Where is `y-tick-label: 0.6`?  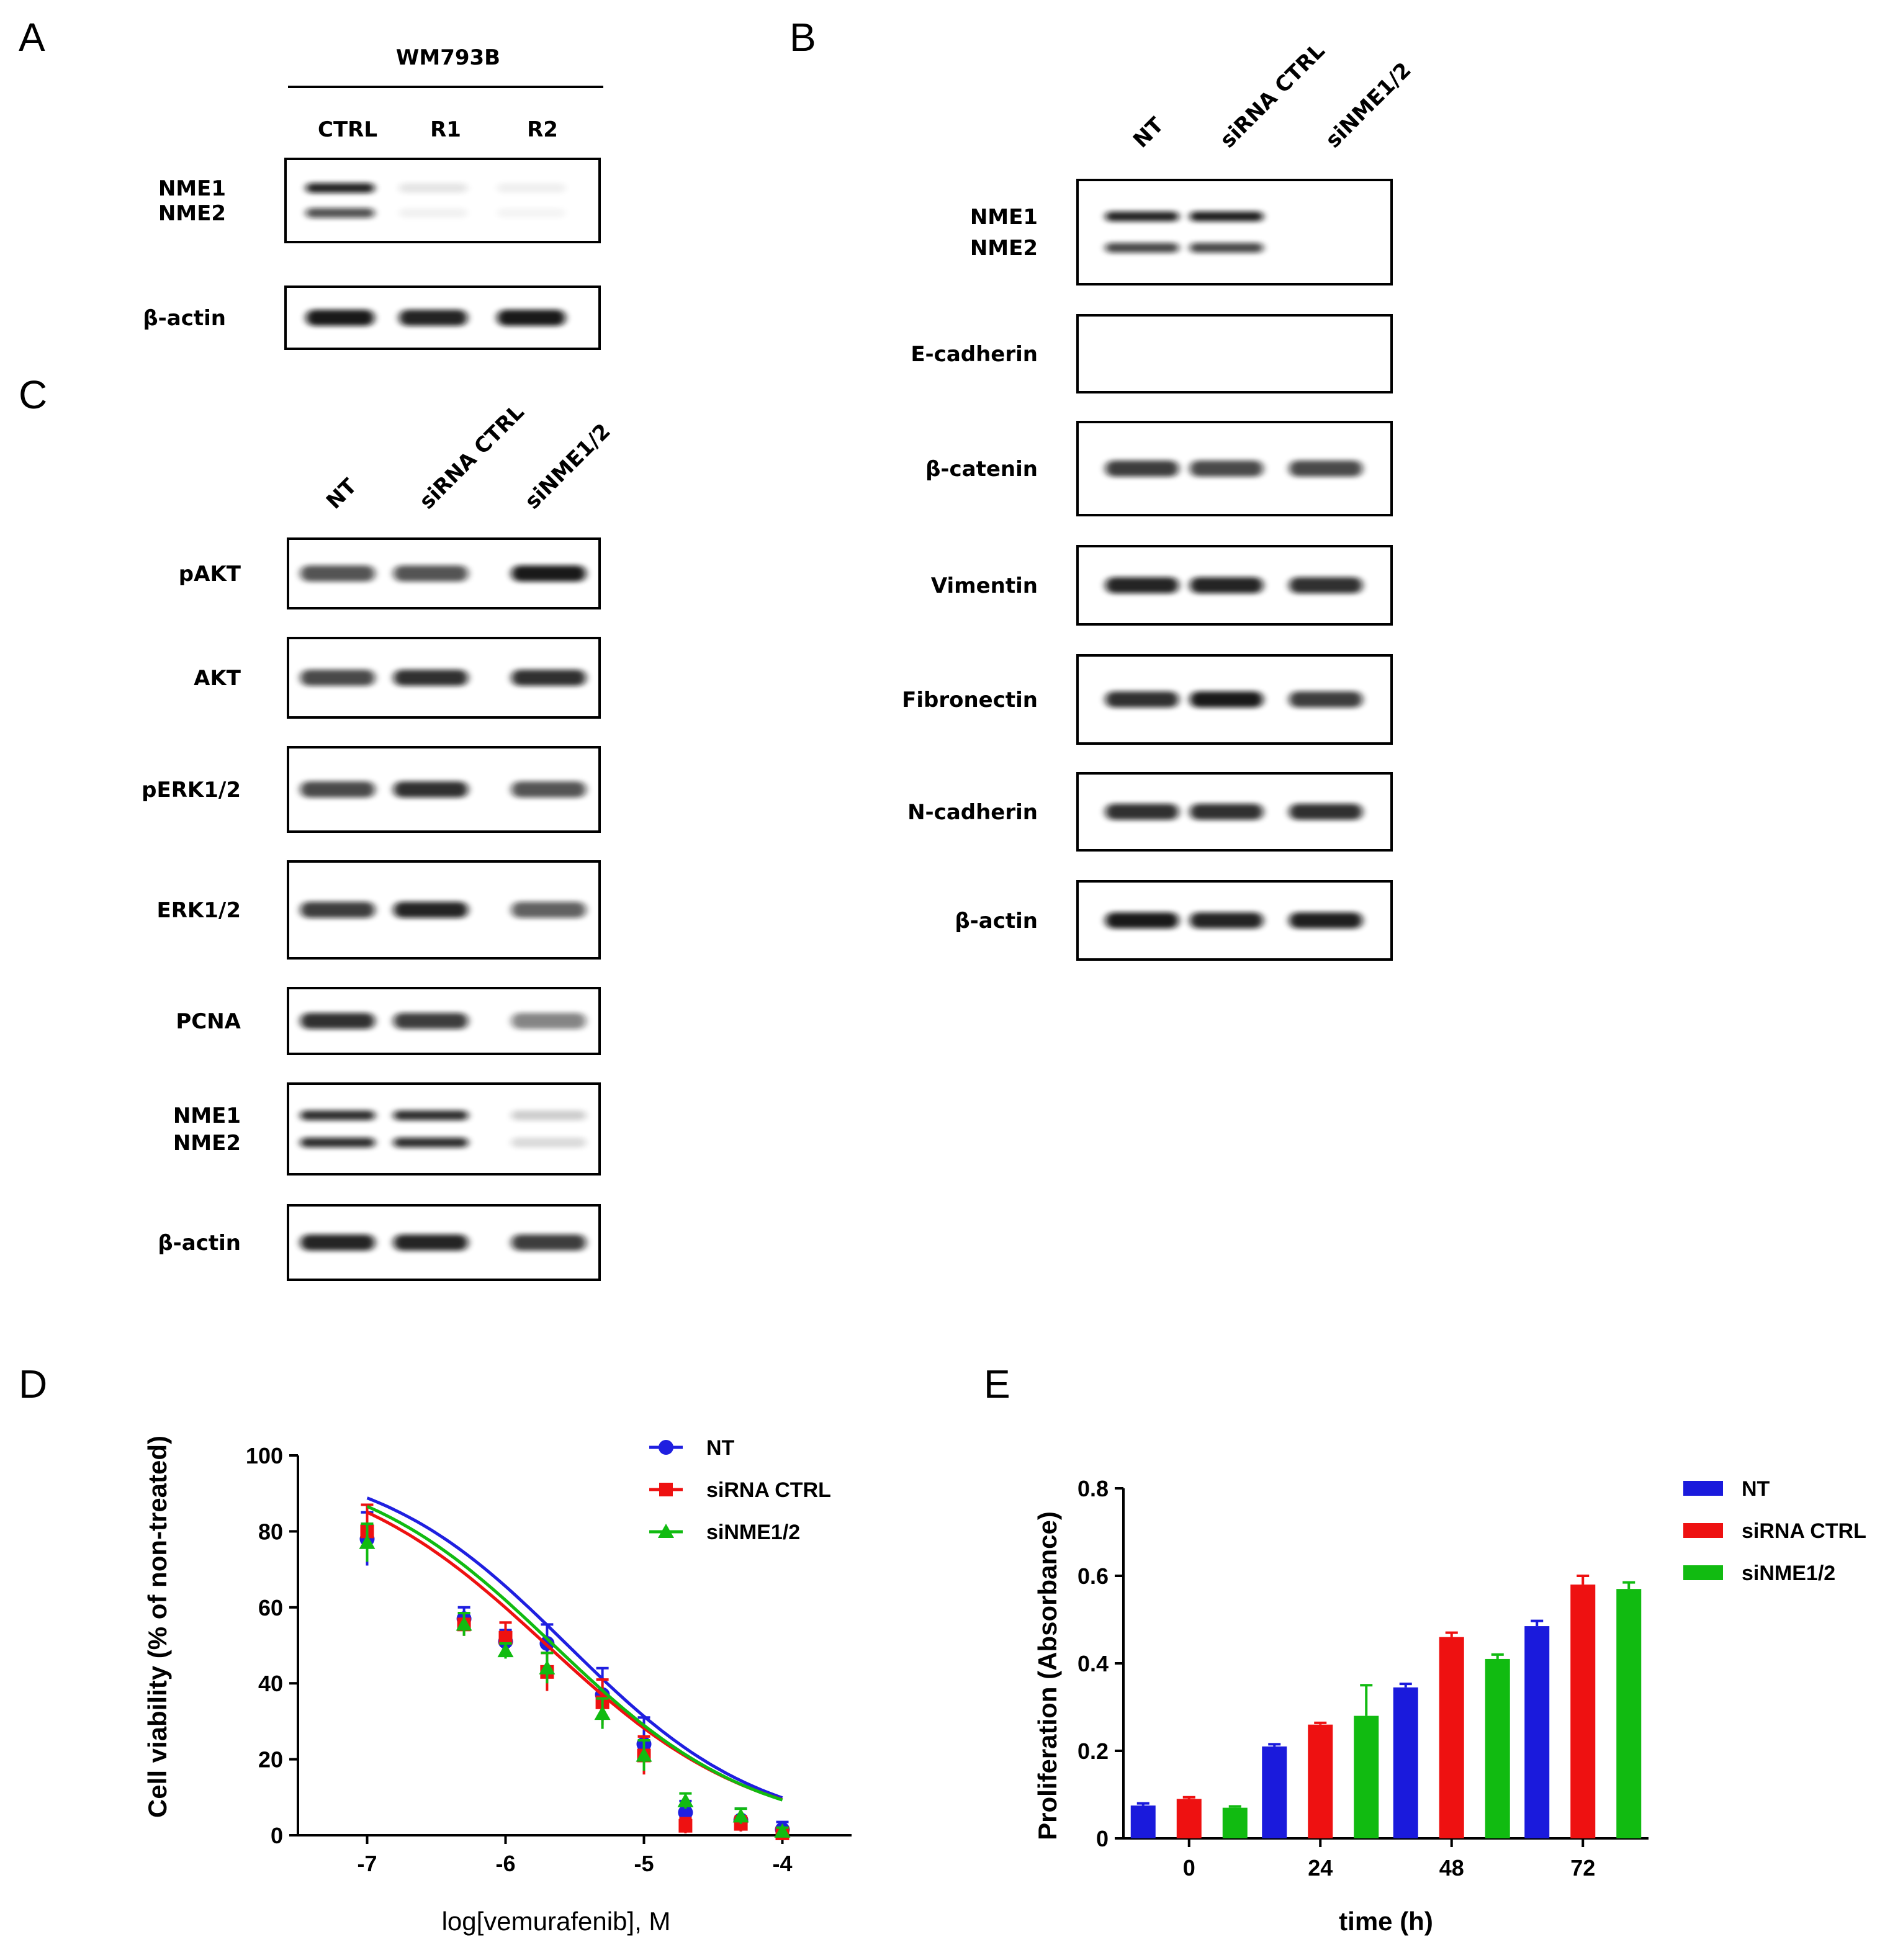
y-tick-label: 0.6 is located at coordinates (1093, 1576).